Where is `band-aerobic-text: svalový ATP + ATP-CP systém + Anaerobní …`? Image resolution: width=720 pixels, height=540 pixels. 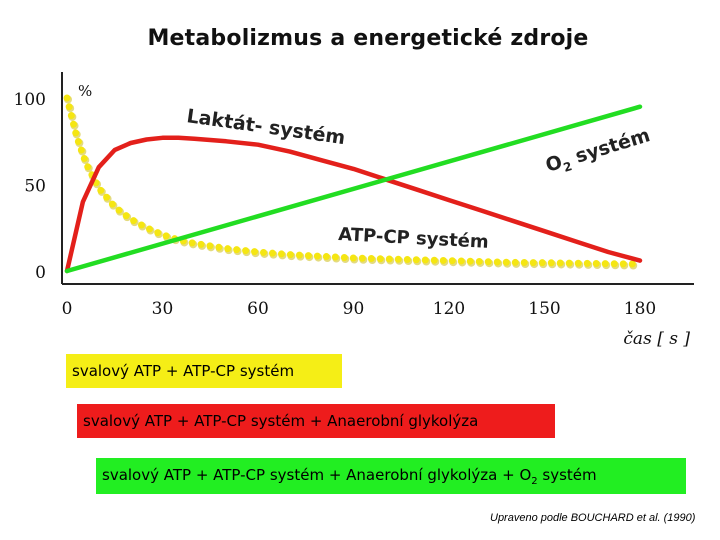 band-aerobic-text: svalový ATP + ATP-CP systém + Anaerobní … is located at coordinates (349, 476).